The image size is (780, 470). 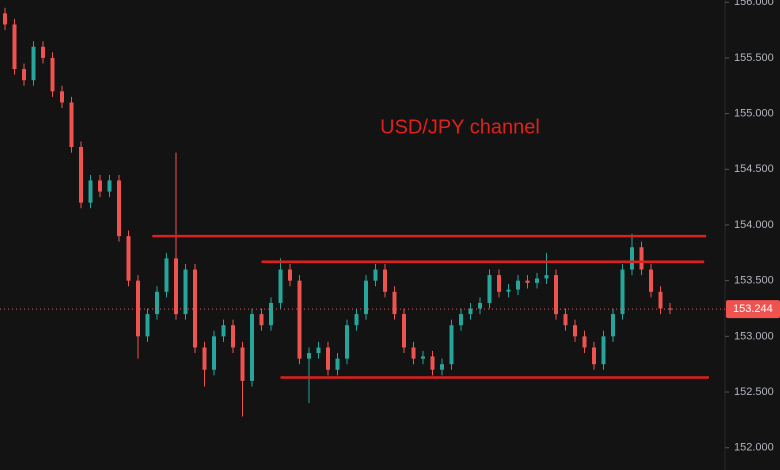 I want to click on y-tick-label: 156.000, so click(x=754, y=4).